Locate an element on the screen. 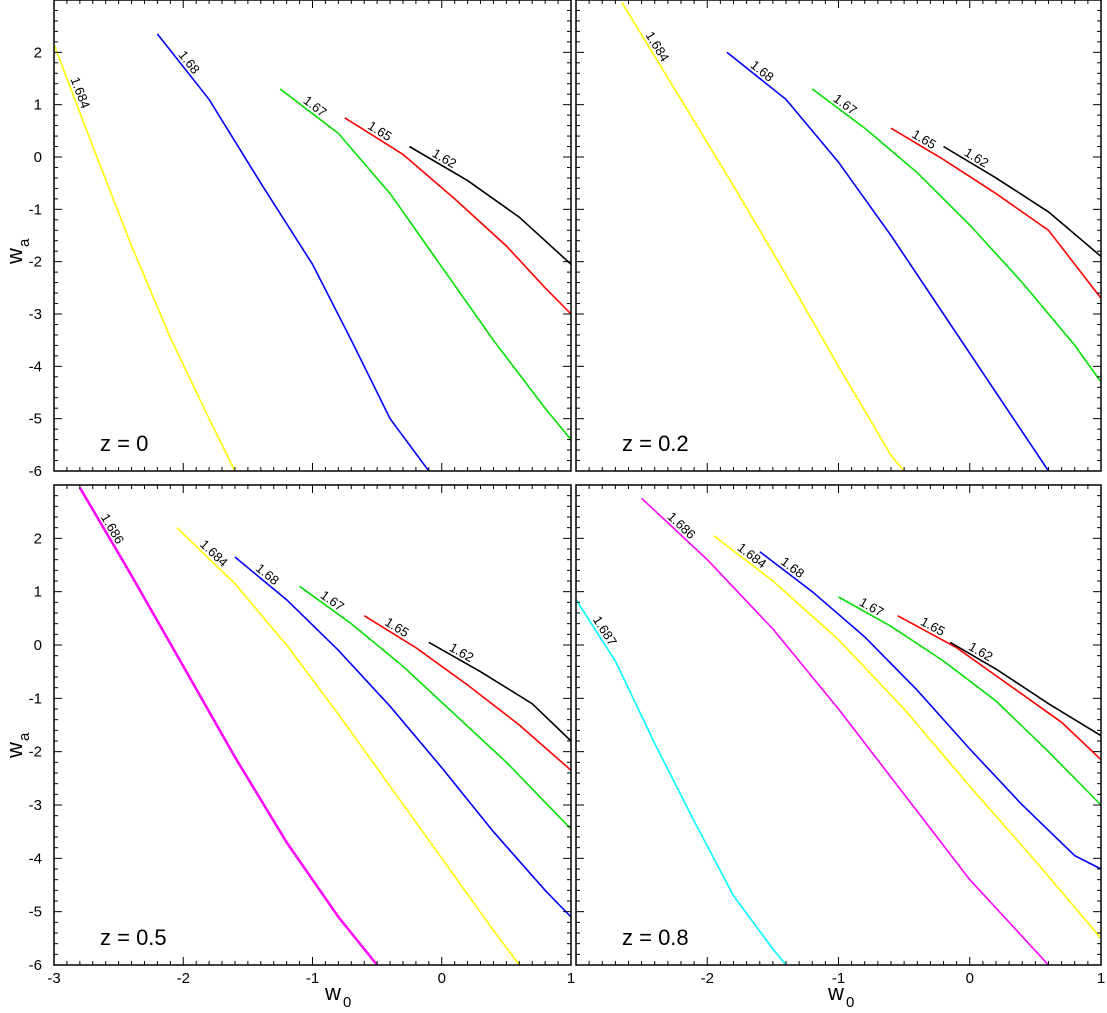 The image size is (1107, 1013). x-axis-title-left-main: w is located at coordinates (332, 992).